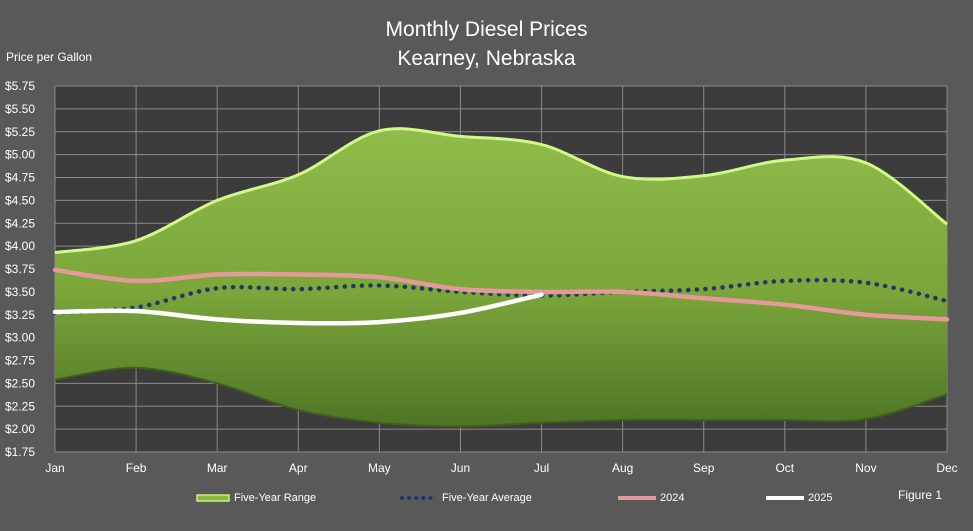 The height and width of the screenshot is (531, 973). I want to click on x-tick-label: Jul, so click(541, 468).